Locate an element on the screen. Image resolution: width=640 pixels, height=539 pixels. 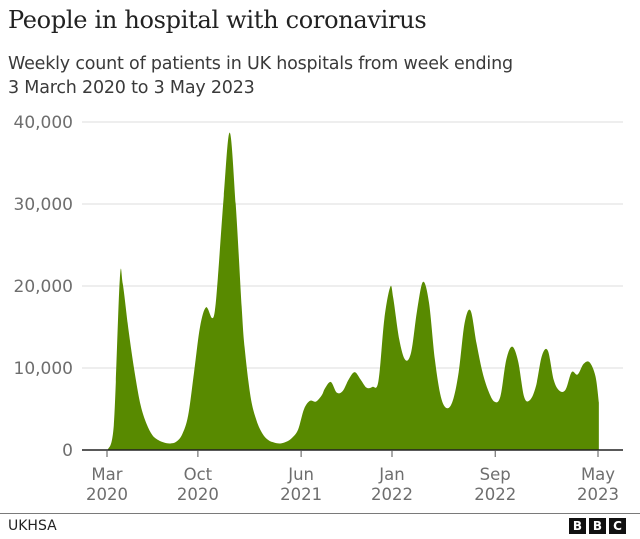
y-axis-labels: 0 10,000 20,000 30,000 40,000 is located at coordinates (43, 287).